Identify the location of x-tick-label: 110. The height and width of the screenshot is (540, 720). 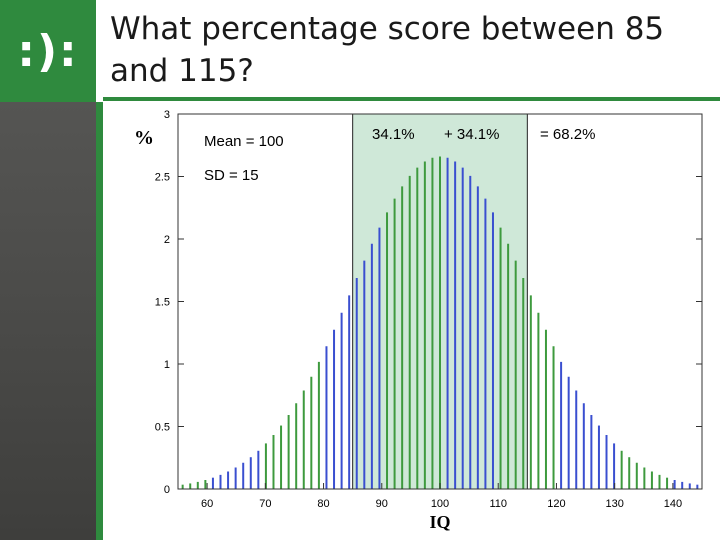
(498, 504).